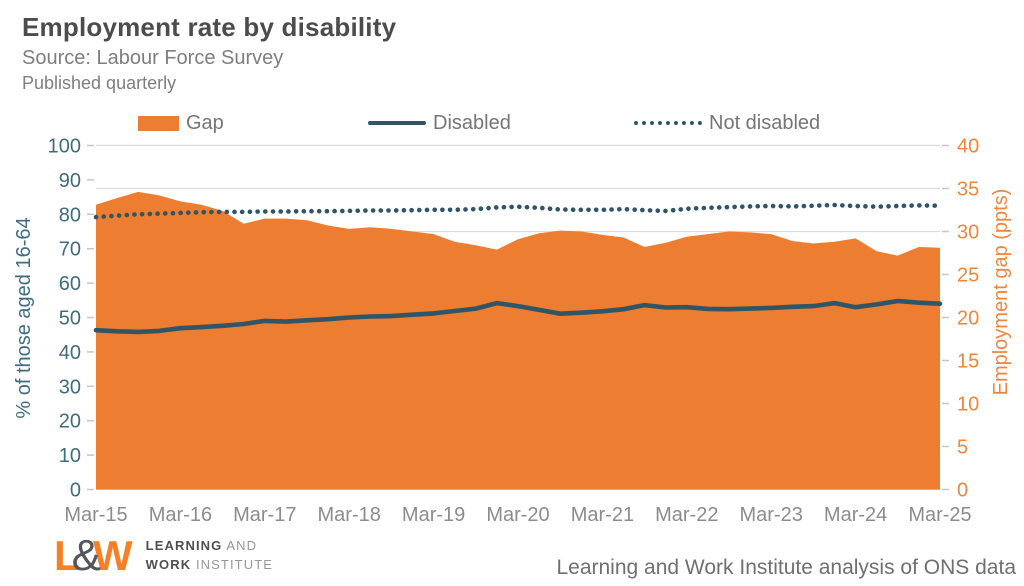 The width and height of the screenshot is (1024, 586). I want to click on logo-letter-l: L, so click(67, 555).